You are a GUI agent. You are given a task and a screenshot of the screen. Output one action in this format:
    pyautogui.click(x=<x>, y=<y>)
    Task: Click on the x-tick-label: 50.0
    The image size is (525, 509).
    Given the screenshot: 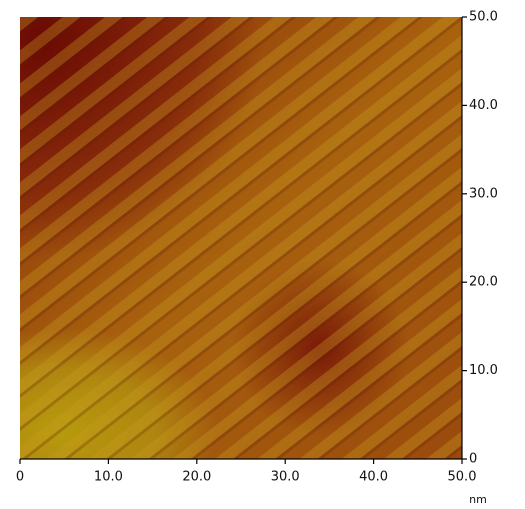 What is the action you would take?
    pyautogui.click(x=462, y=477)
    